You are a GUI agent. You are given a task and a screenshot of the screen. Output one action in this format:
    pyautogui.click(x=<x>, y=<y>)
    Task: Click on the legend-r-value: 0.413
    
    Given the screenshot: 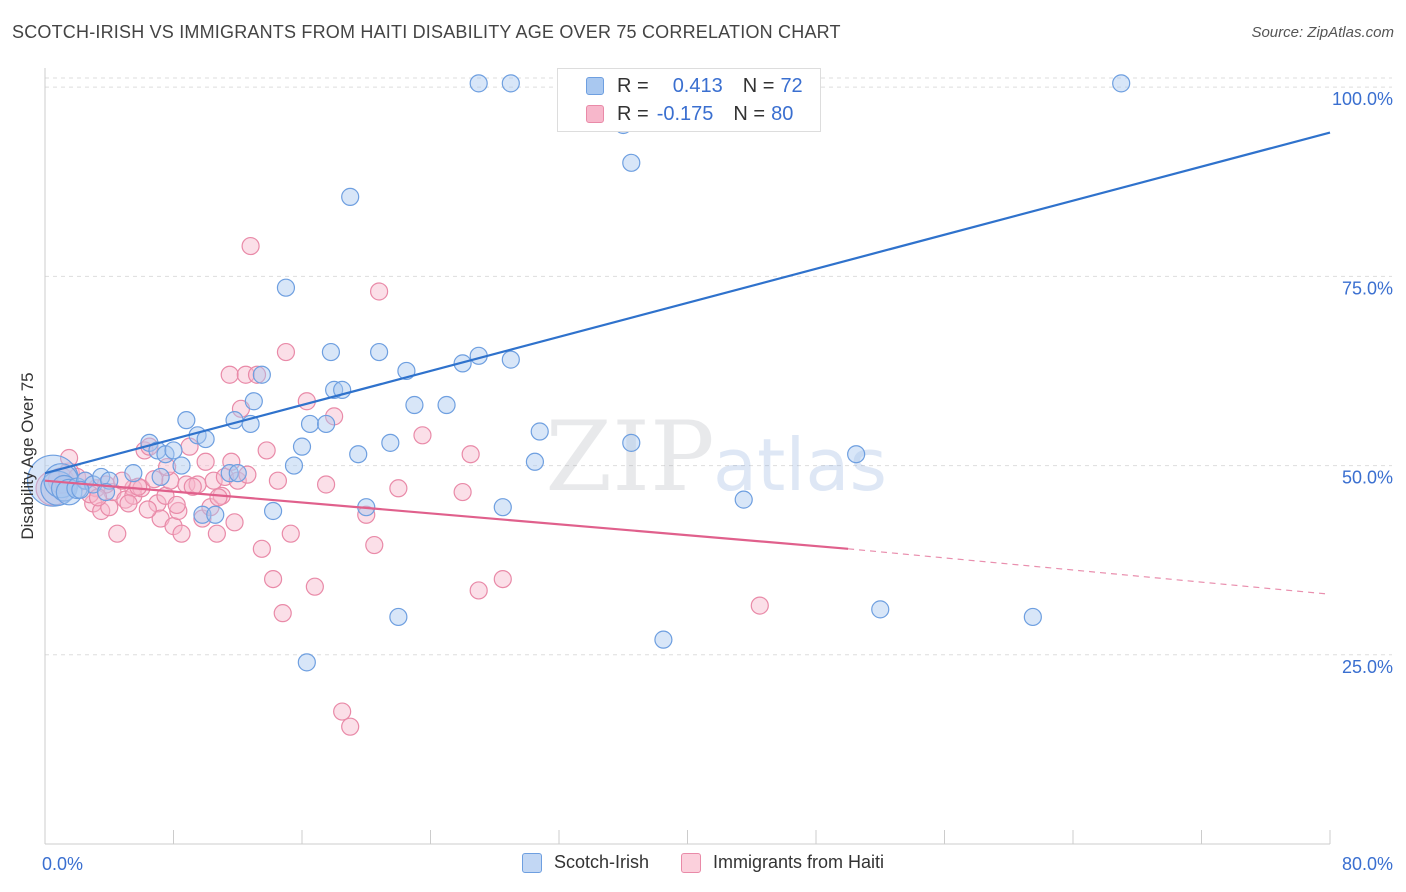 What is the action you would take?
    pyautogui.click(x=697, y=85)
    